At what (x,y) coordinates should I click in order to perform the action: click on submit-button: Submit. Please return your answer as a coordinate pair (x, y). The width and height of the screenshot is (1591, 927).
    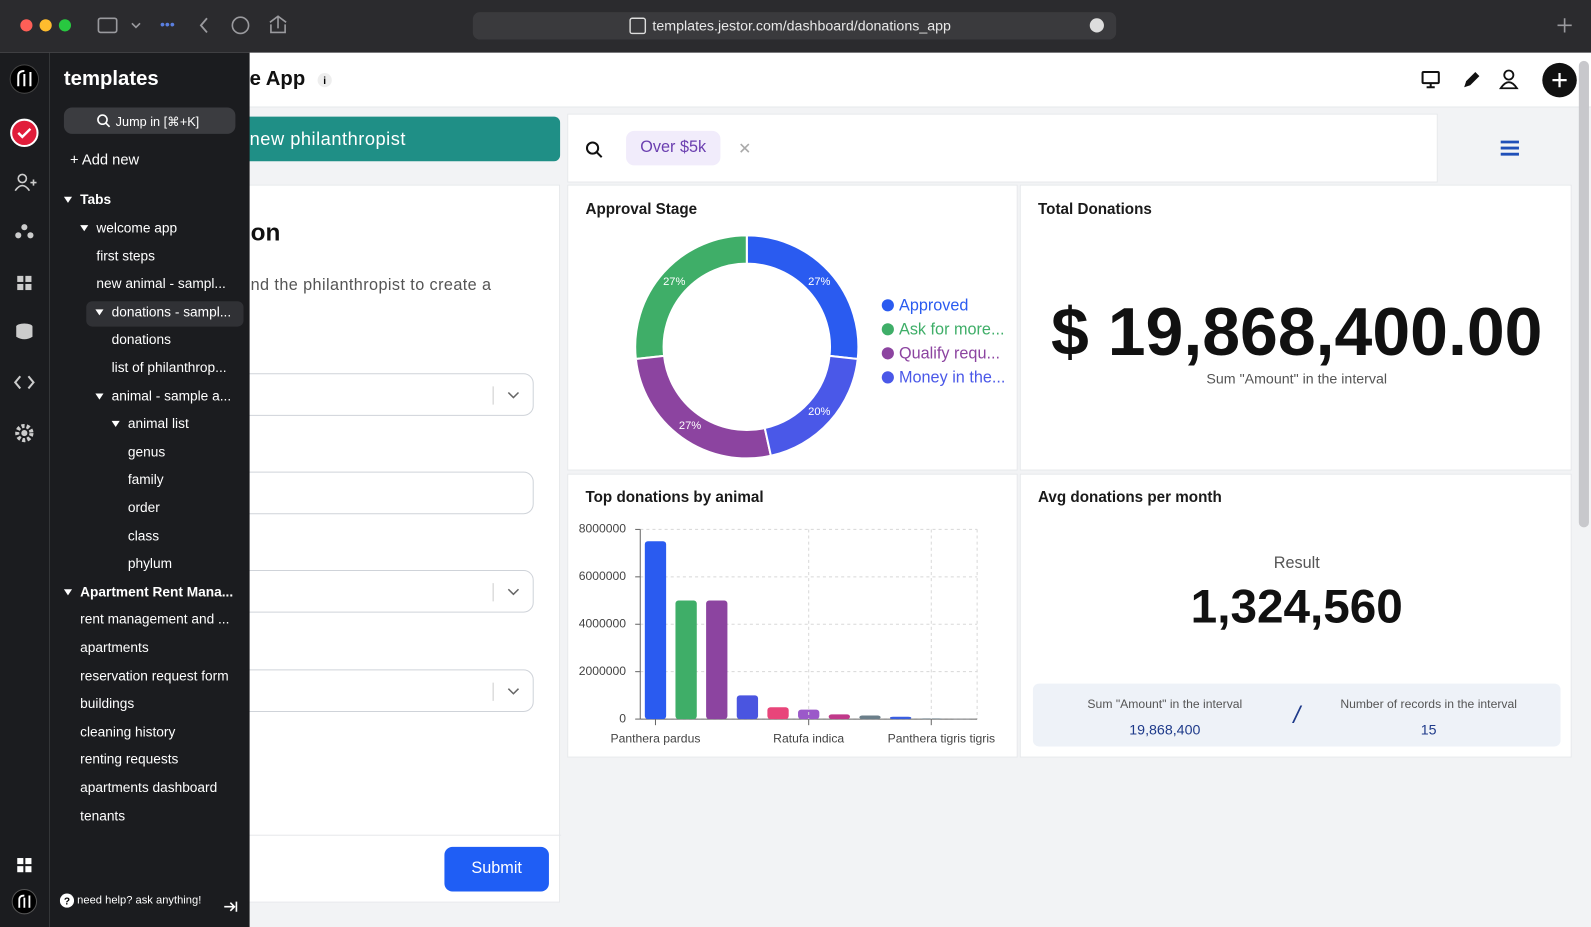
    Looking at the image, I should click on (496, 869).